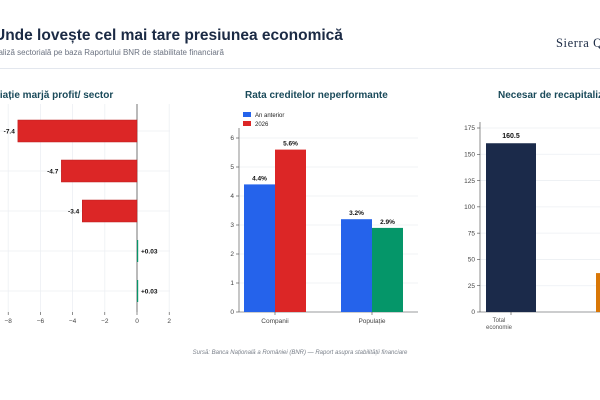 The height and width of the screenshot is (400, 600). I want to click on chart1-tick-label: −4, so click(73, 321).